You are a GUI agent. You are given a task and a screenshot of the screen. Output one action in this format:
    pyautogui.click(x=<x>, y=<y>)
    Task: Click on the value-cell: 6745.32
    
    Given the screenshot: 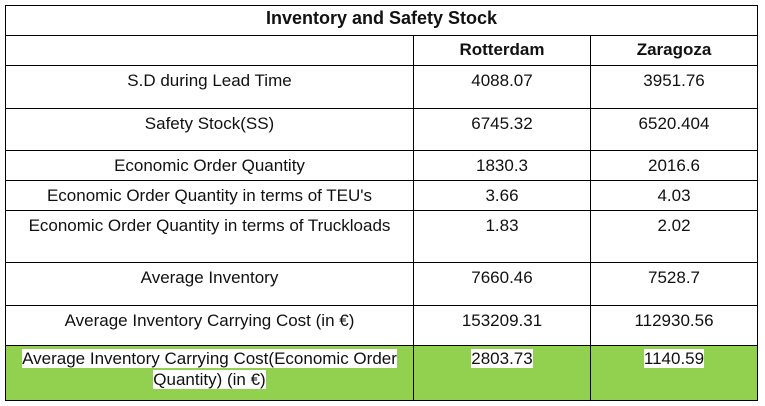 What is the action you would take?
    pyautogui.click(x=502, y=129)
    